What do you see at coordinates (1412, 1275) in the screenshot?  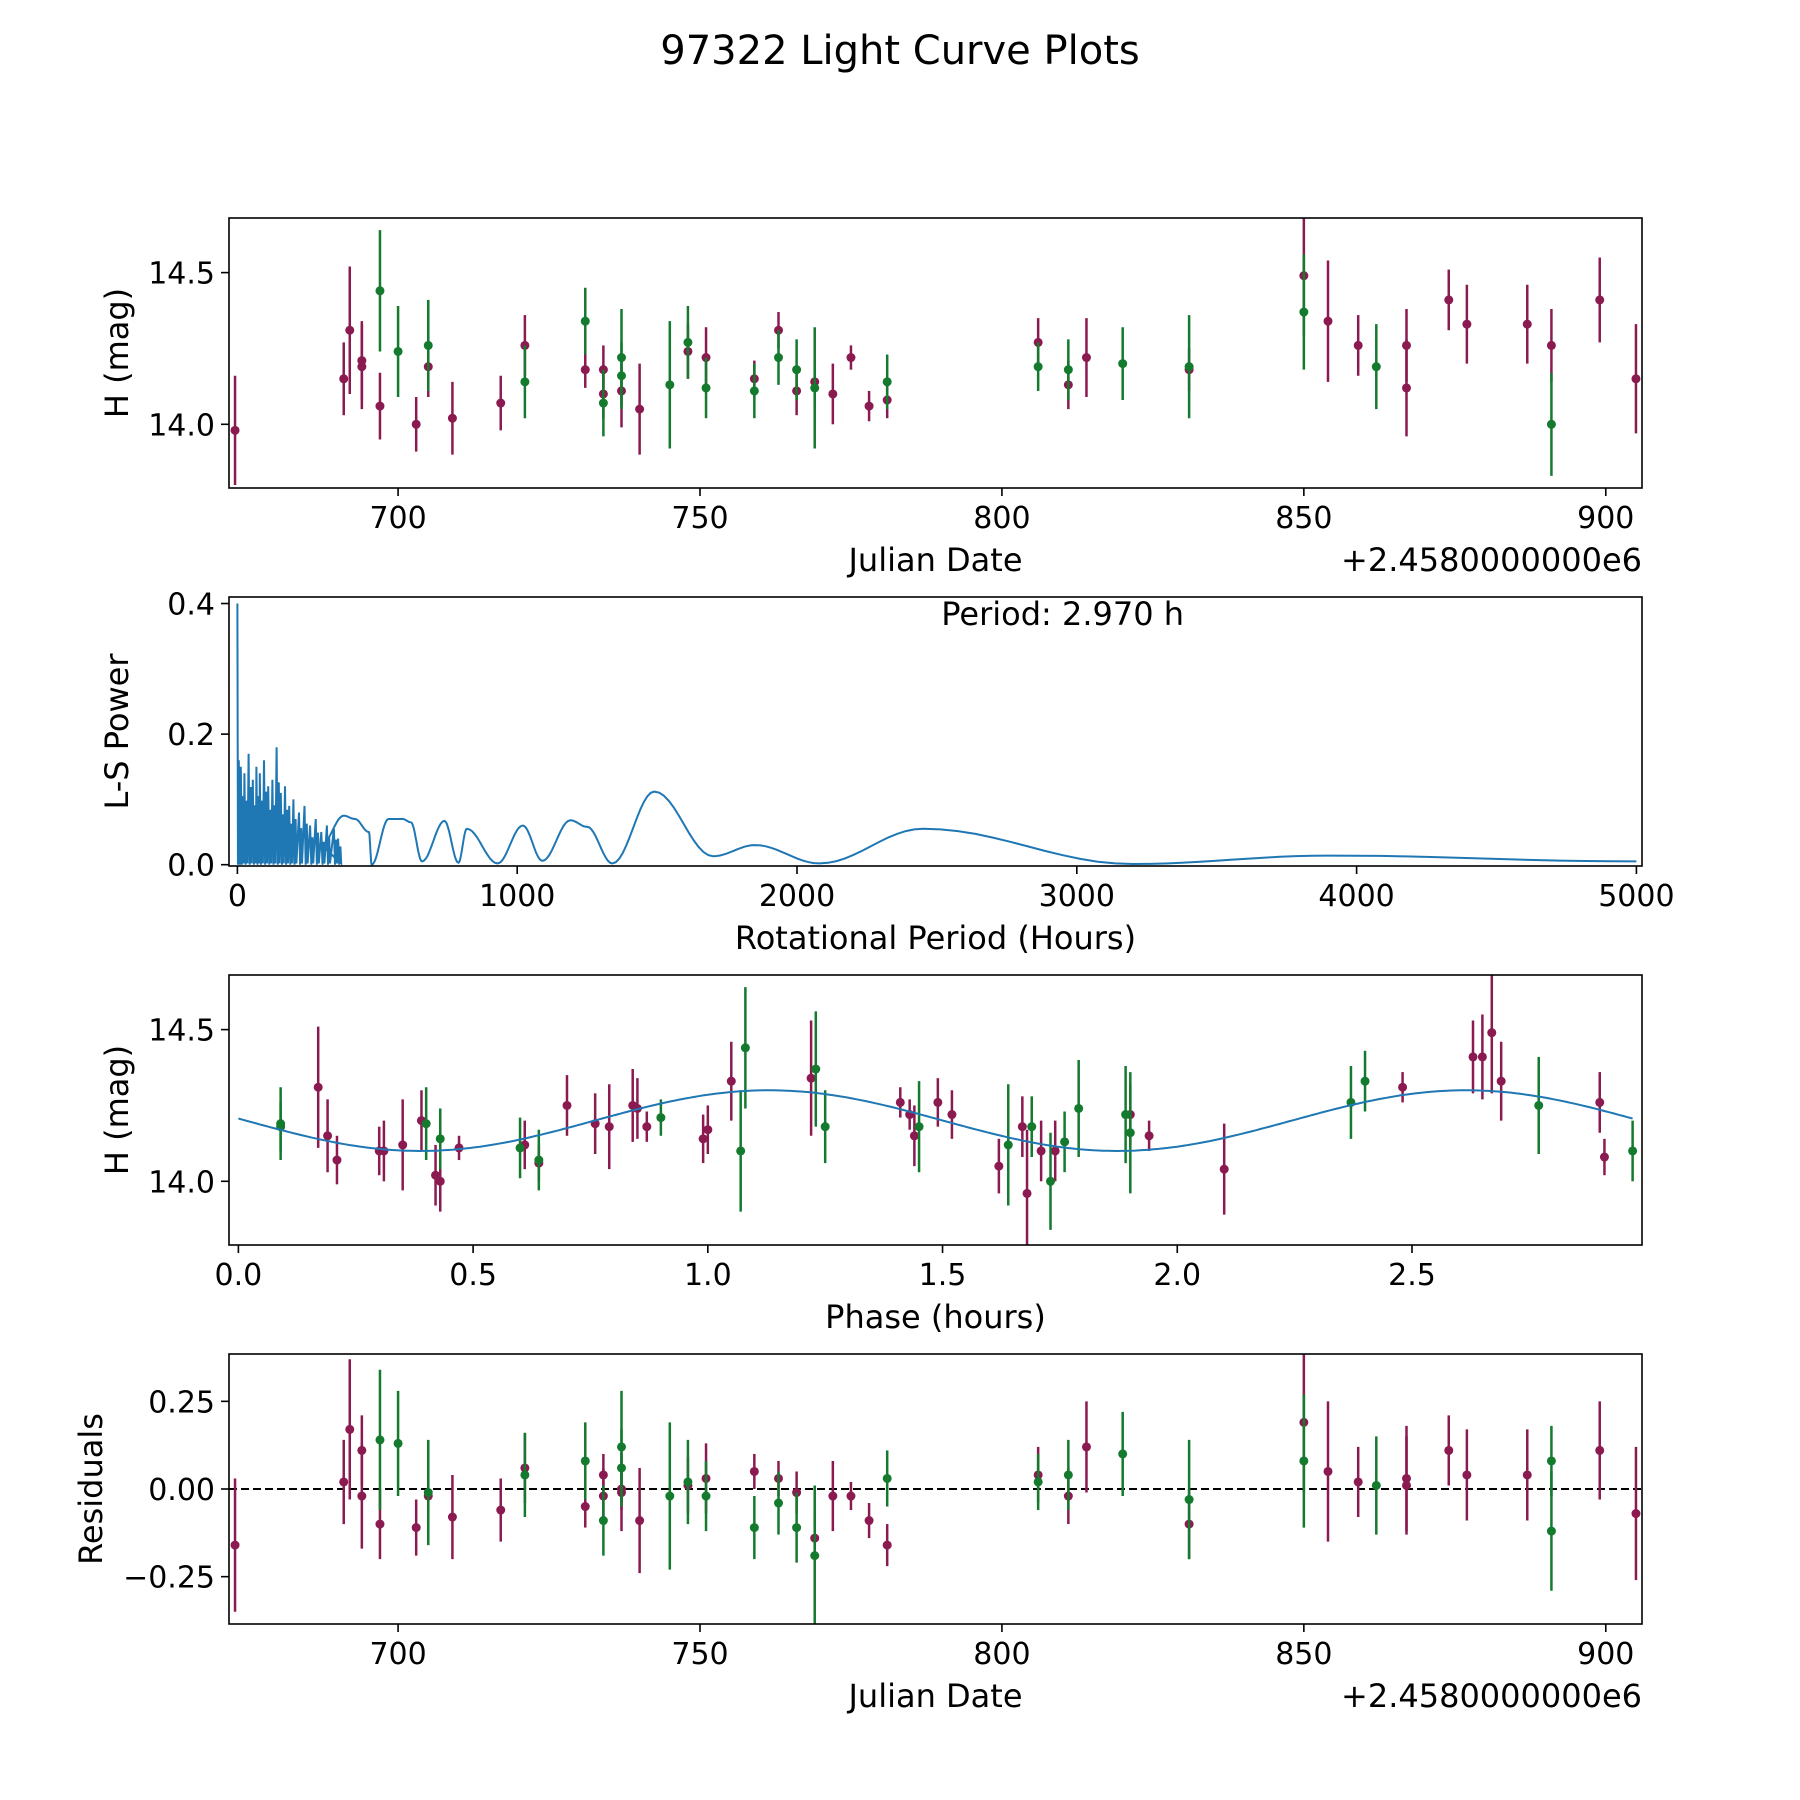 I see `x-tick-label: 2.5` at bounding box center [1412, 1275].